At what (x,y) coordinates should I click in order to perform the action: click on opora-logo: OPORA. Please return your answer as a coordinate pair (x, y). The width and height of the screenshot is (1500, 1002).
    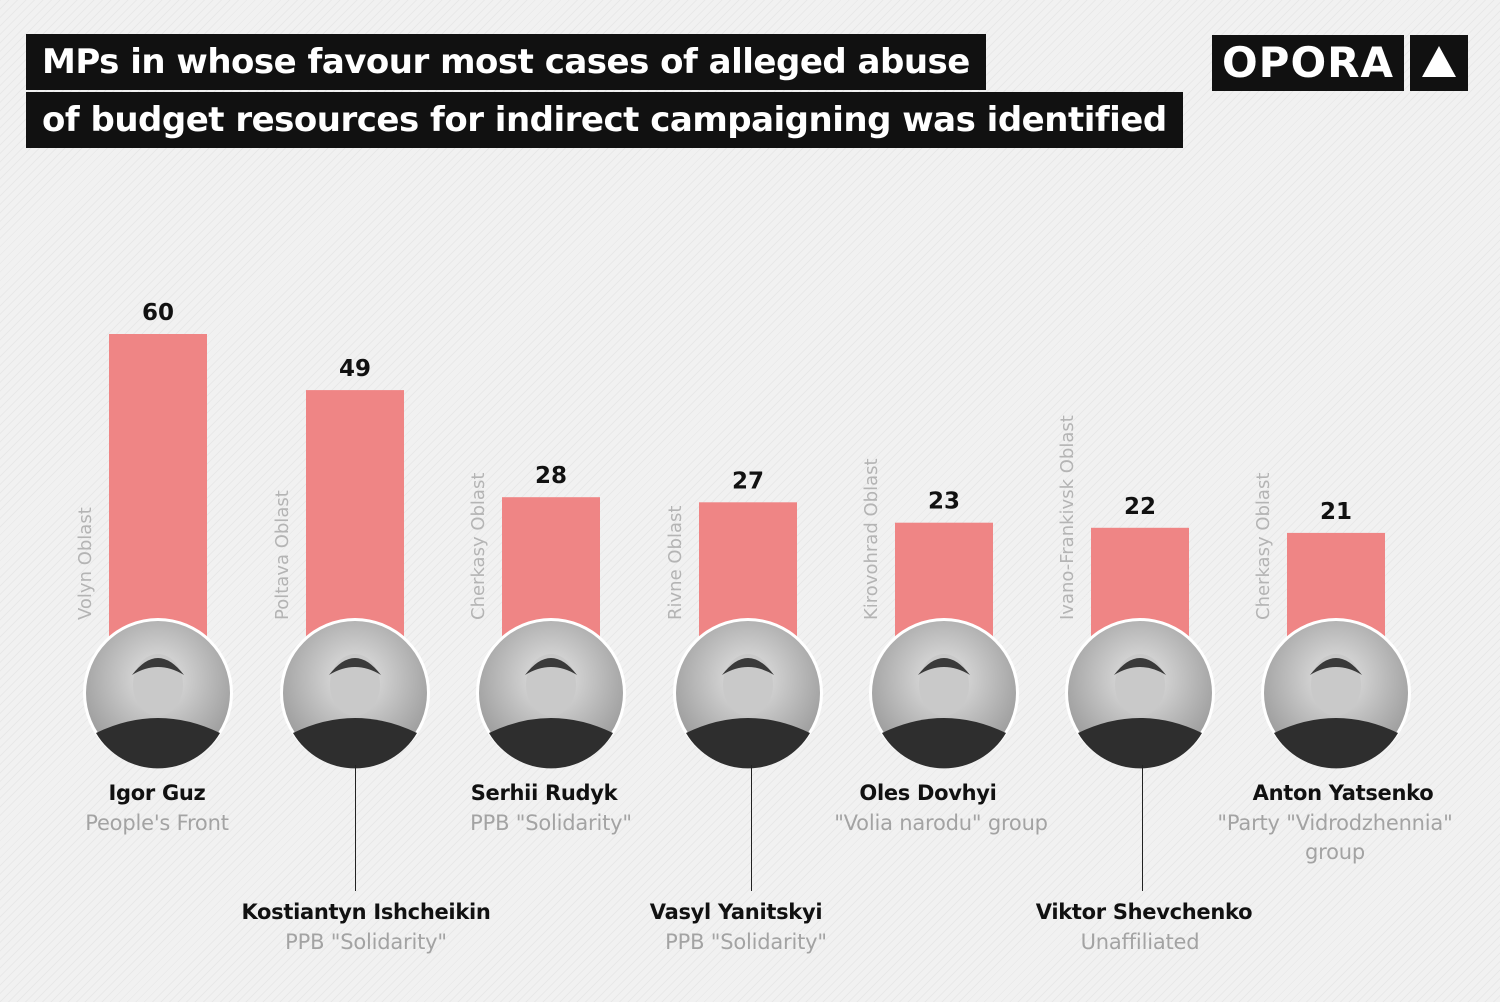
    Looking at the image, I should click on (1339, 63).